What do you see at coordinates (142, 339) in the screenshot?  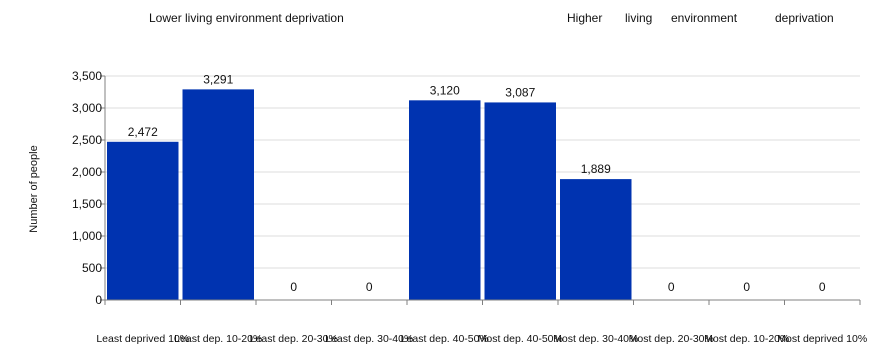 I see `x-tick-label: Least deprived 10%` at bounding box center [142, 339].